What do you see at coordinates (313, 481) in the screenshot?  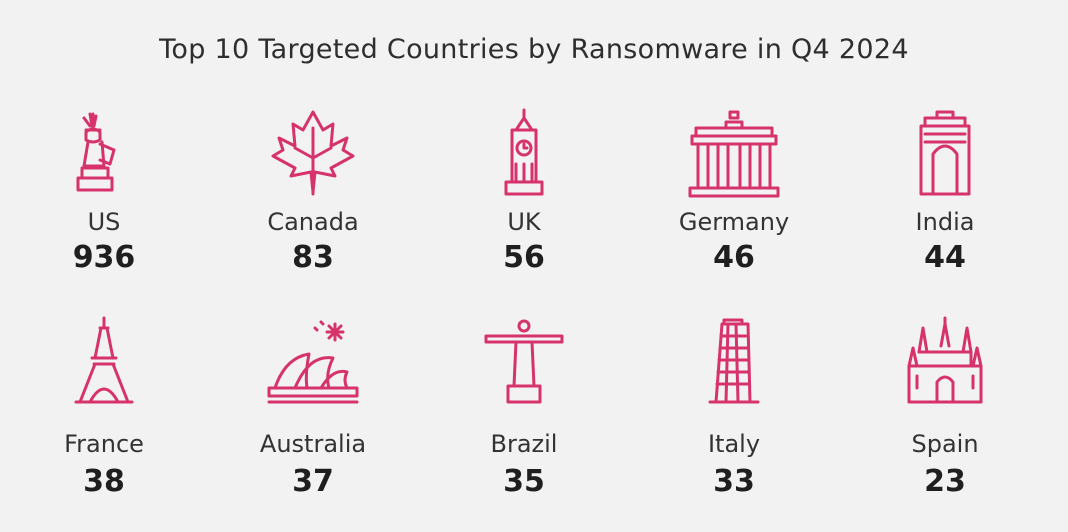 I see `country-value: 37` at bounding box center [313, 481].